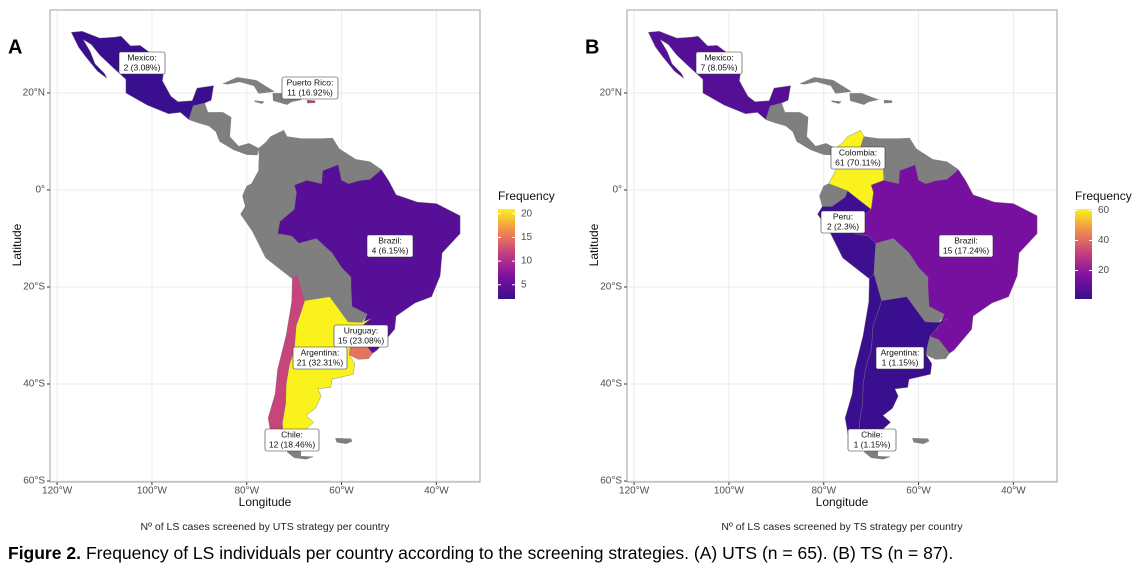  Describe the element at coordinates (527, 237) in the screenshot. I see `legend-tick-label: 15` at that location.